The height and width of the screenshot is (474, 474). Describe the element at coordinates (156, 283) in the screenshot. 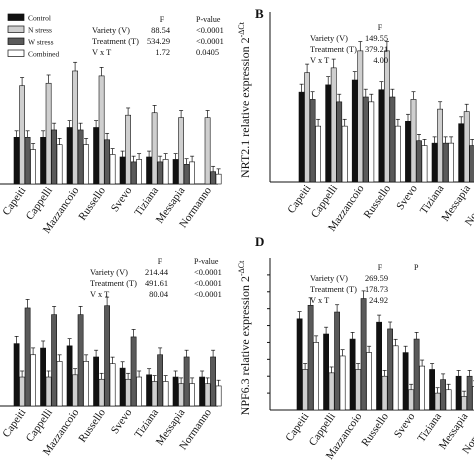

I see `stats-f-value: 491.61` at that location.